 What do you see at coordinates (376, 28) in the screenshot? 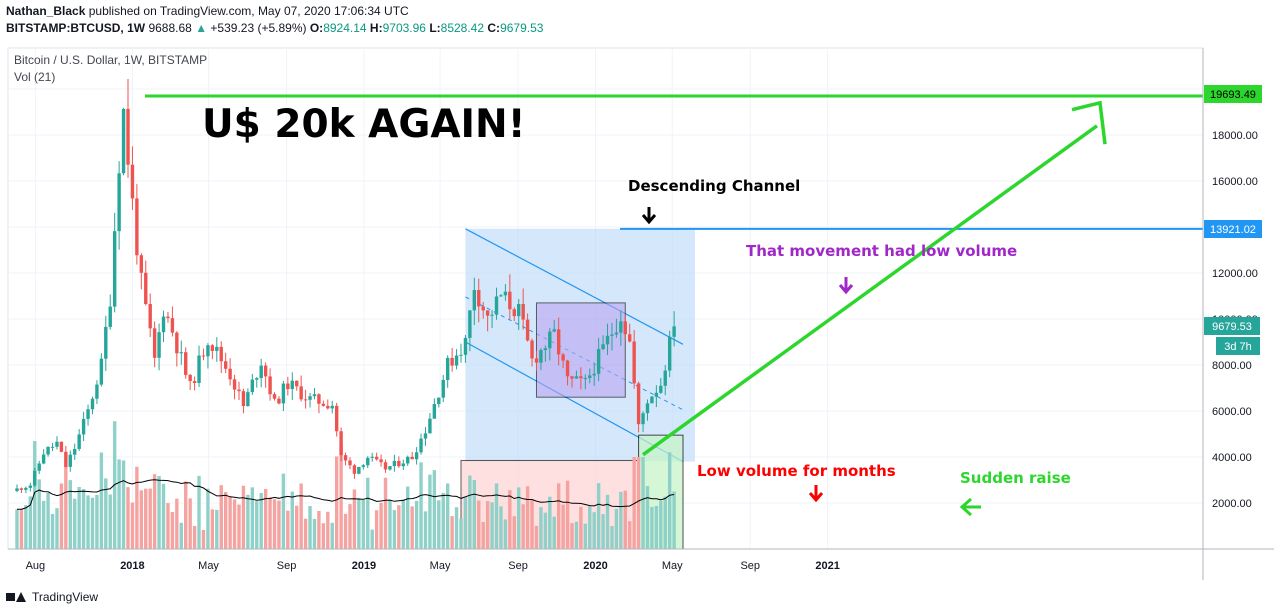
I see `high-label: H:` at bounding box center [376, 28].